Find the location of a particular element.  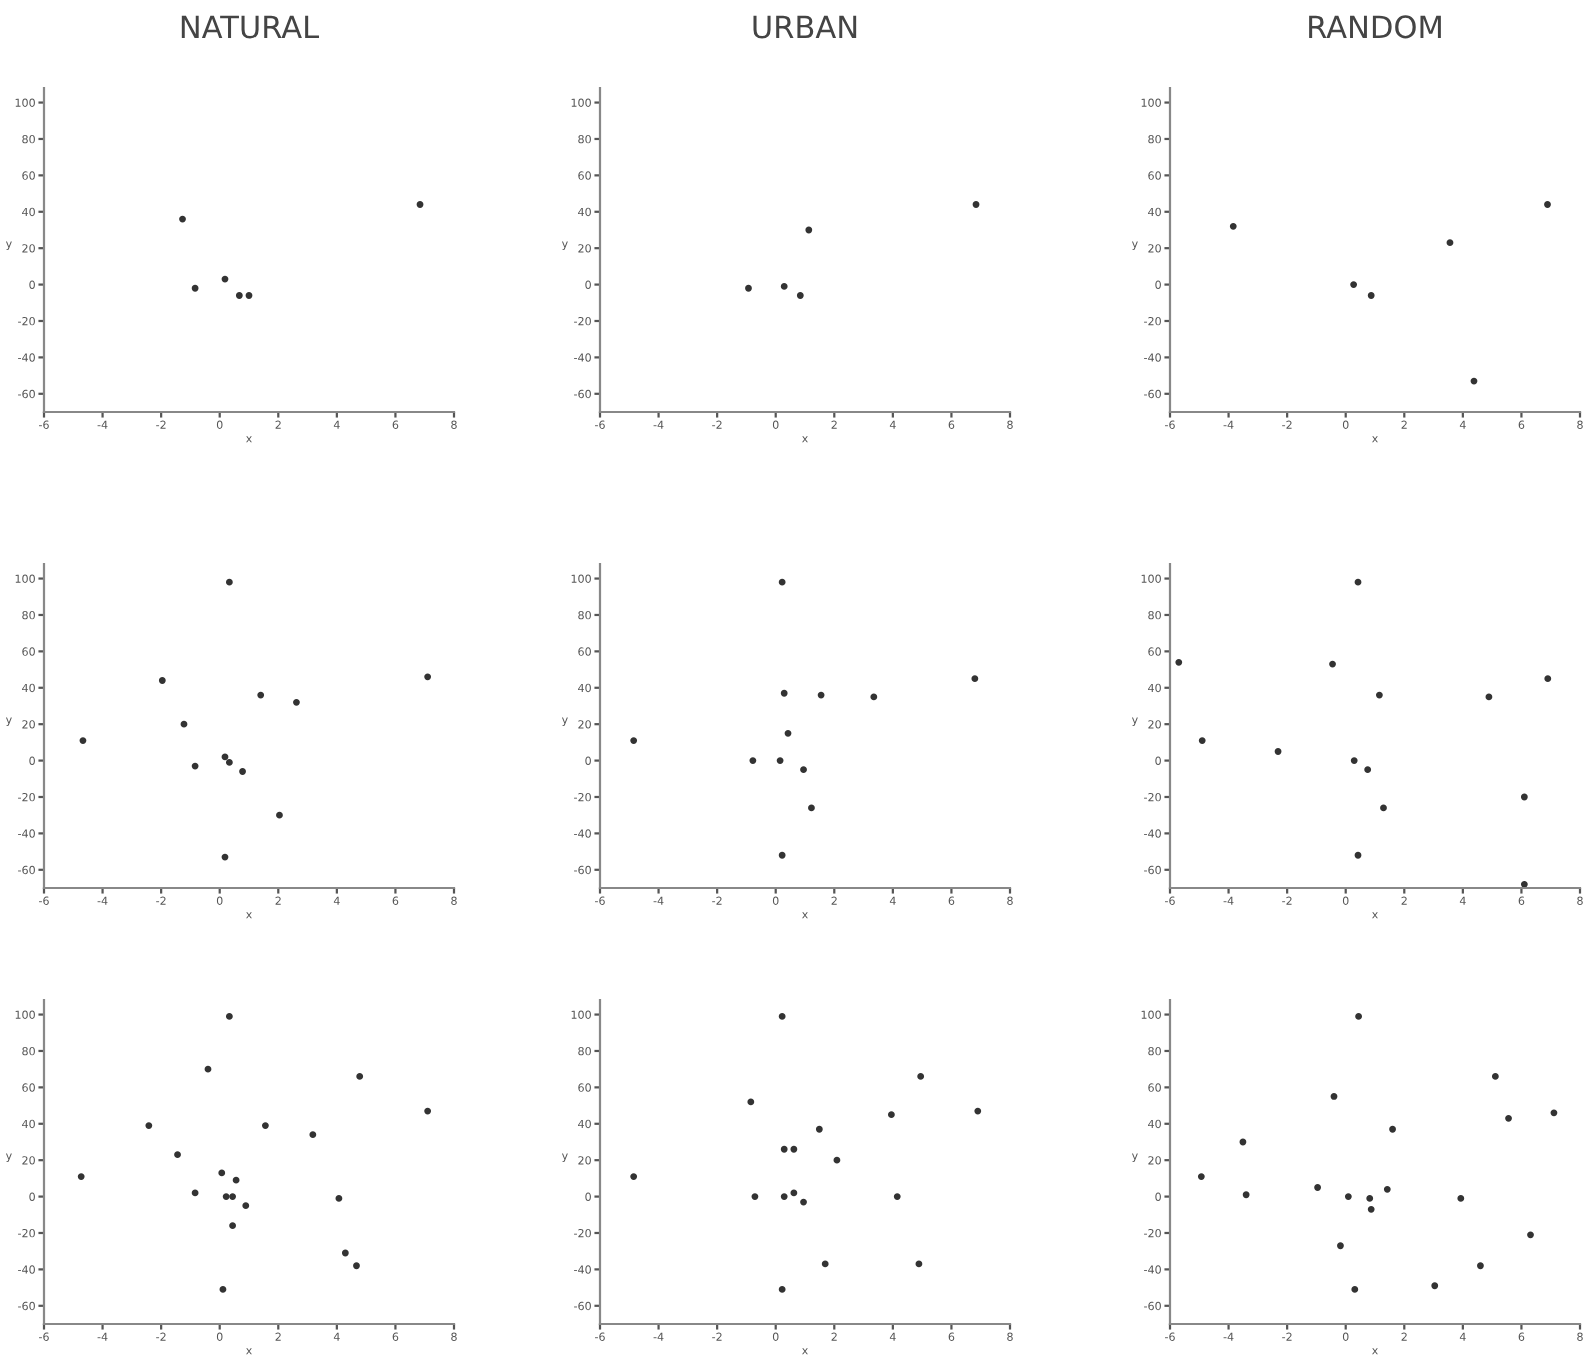

chart-title: RANDOM is located at coordinates (1375, 27).